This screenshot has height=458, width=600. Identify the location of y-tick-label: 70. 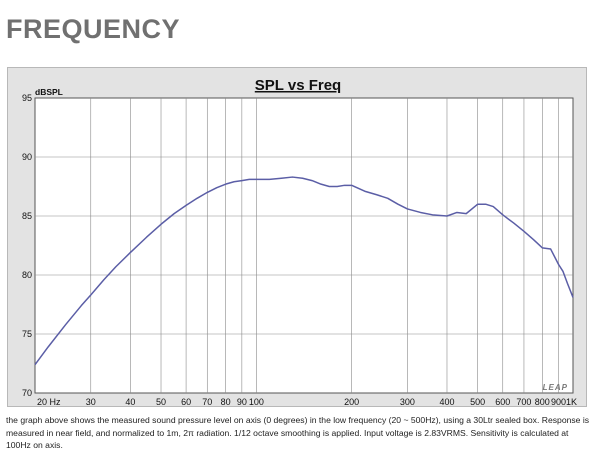
(27, 393).